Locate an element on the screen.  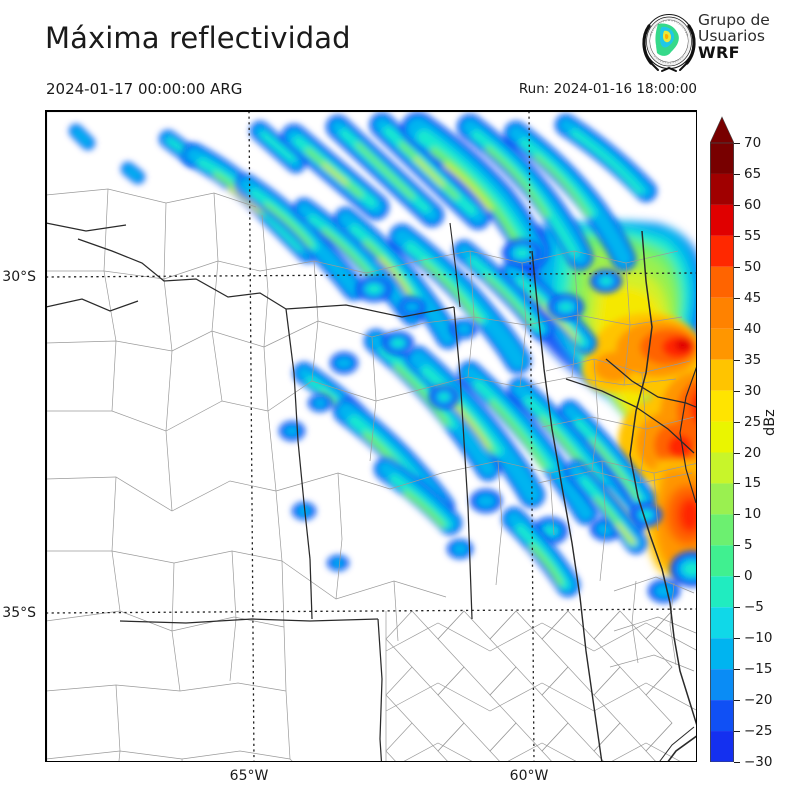
cb-label-60: 60 is located at coordinates (753, 204).